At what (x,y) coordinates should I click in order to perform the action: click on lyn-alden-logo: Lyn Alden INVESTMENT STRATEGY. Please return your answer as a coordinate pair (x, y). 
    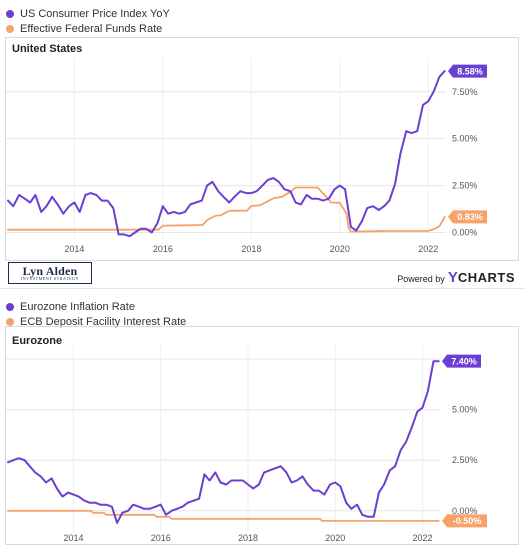
    Looking at the image, I should click on (50, 273).